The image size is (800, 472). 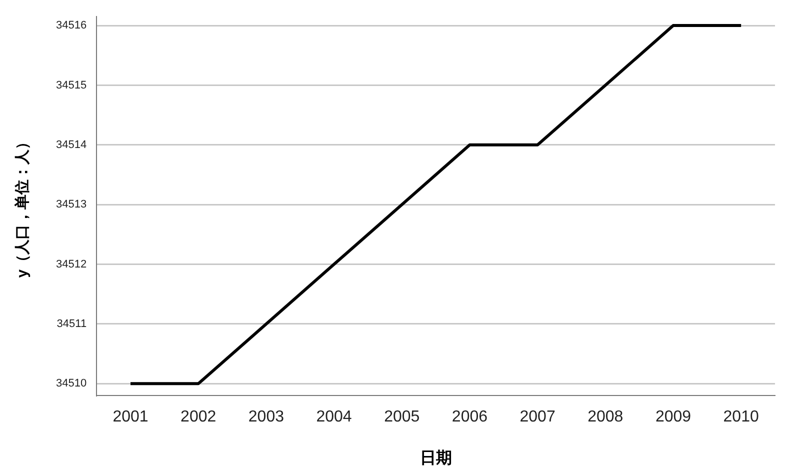 What do you see at coordinates (741, 417) in the screenshot?
I see `x-tick-label: 2010` at bounding box center [741, 417].